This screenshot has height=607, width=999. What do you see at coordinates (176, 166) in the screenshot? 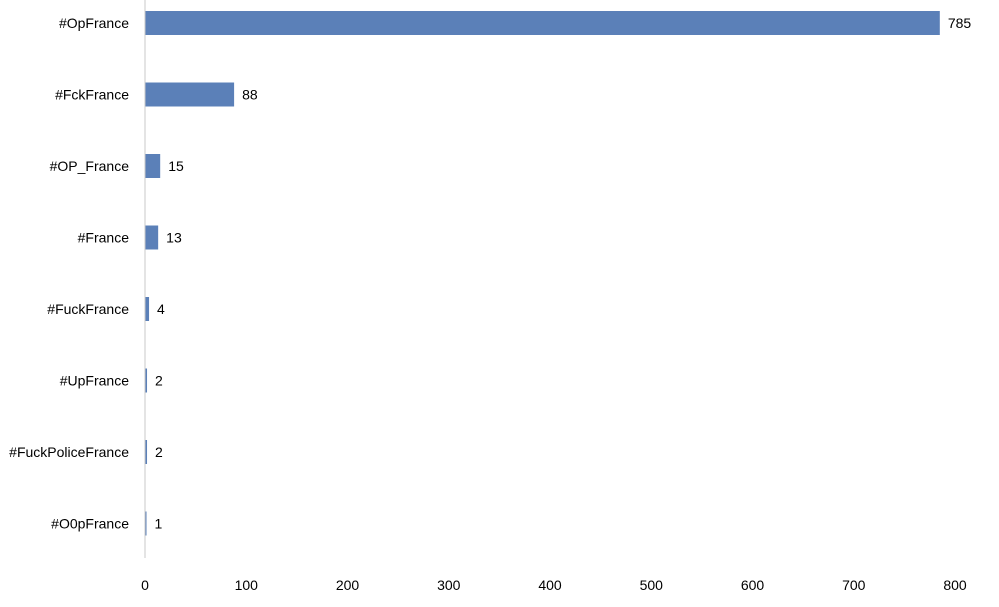
I see `data-label: 15` at bounding box center [176, 166].